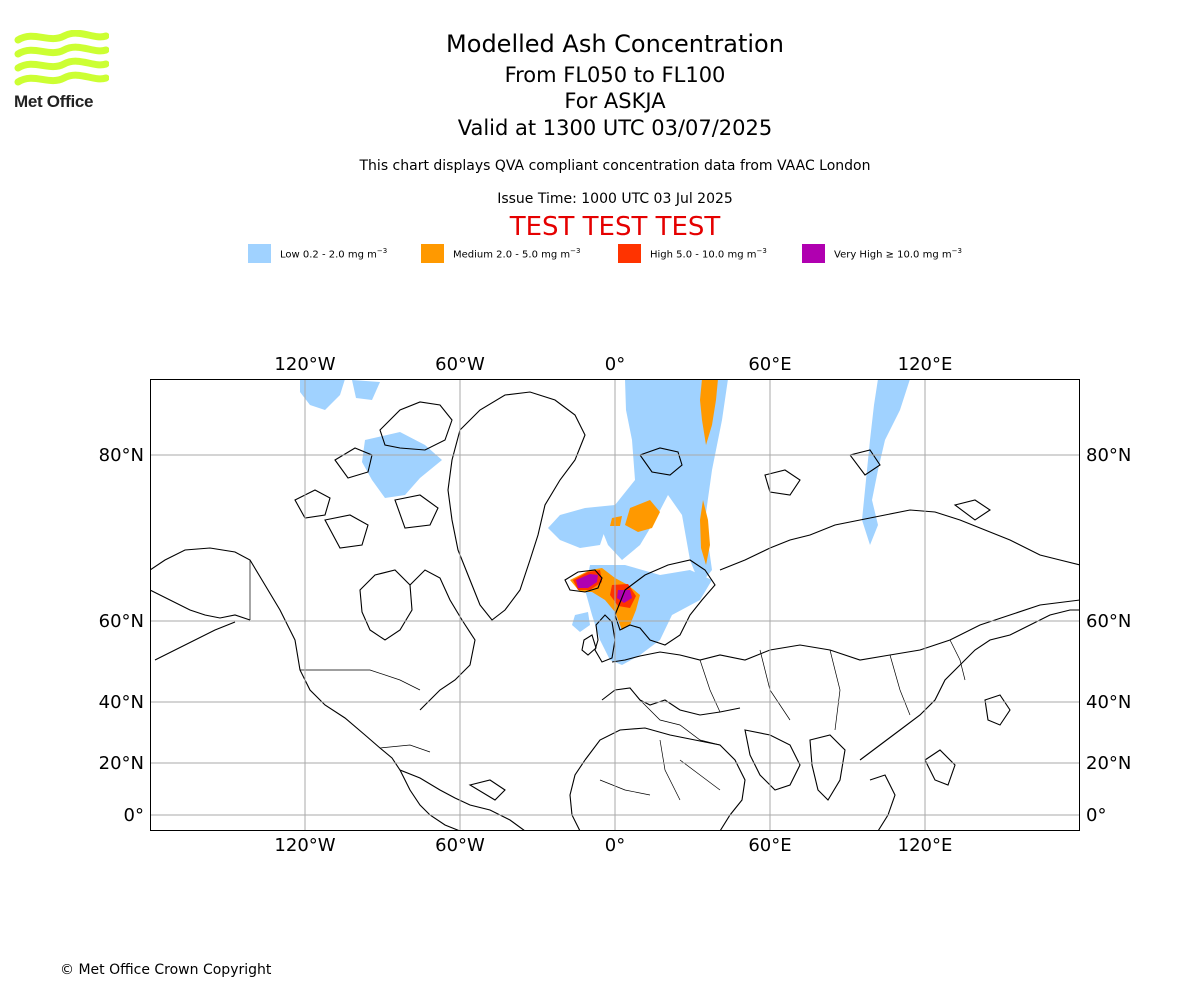 The image size is (1200, 1000). I want to click on legend-exp-medium: −3, so click(575, 251).